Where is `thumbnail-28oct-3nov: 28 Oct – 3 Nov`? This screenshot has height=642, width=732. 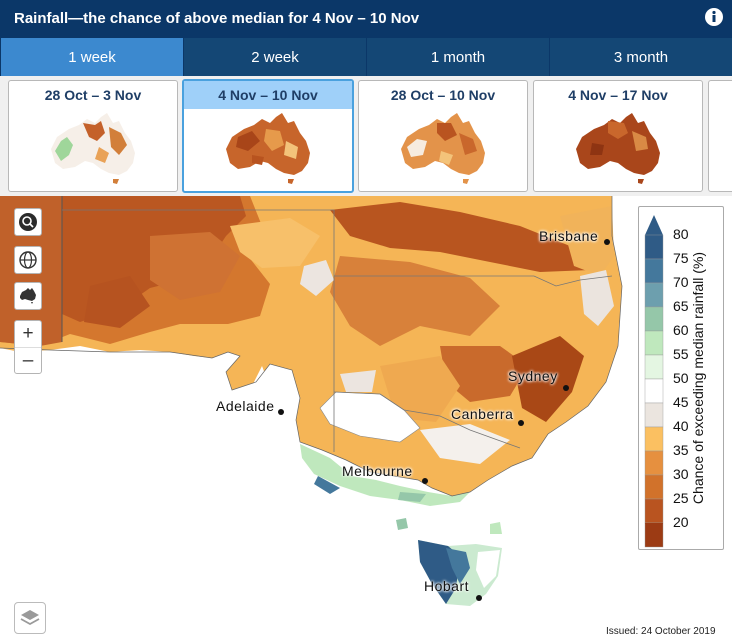 thumbnail-28oct-3nov: 28 Oct – 3 Nov is located at coordinates (93, 136).